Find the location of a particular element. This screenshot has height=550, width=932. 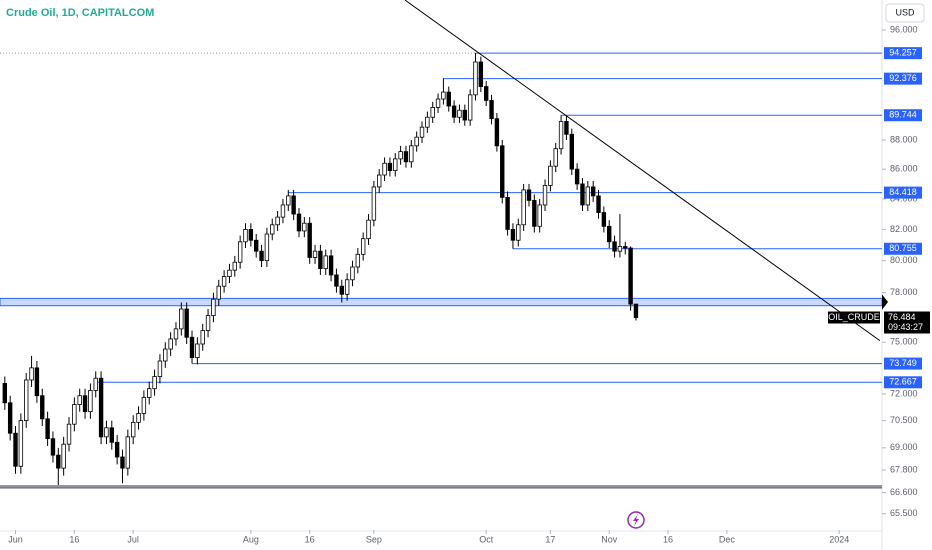

level-label: 80.755 is located at coordinates (903, 248).